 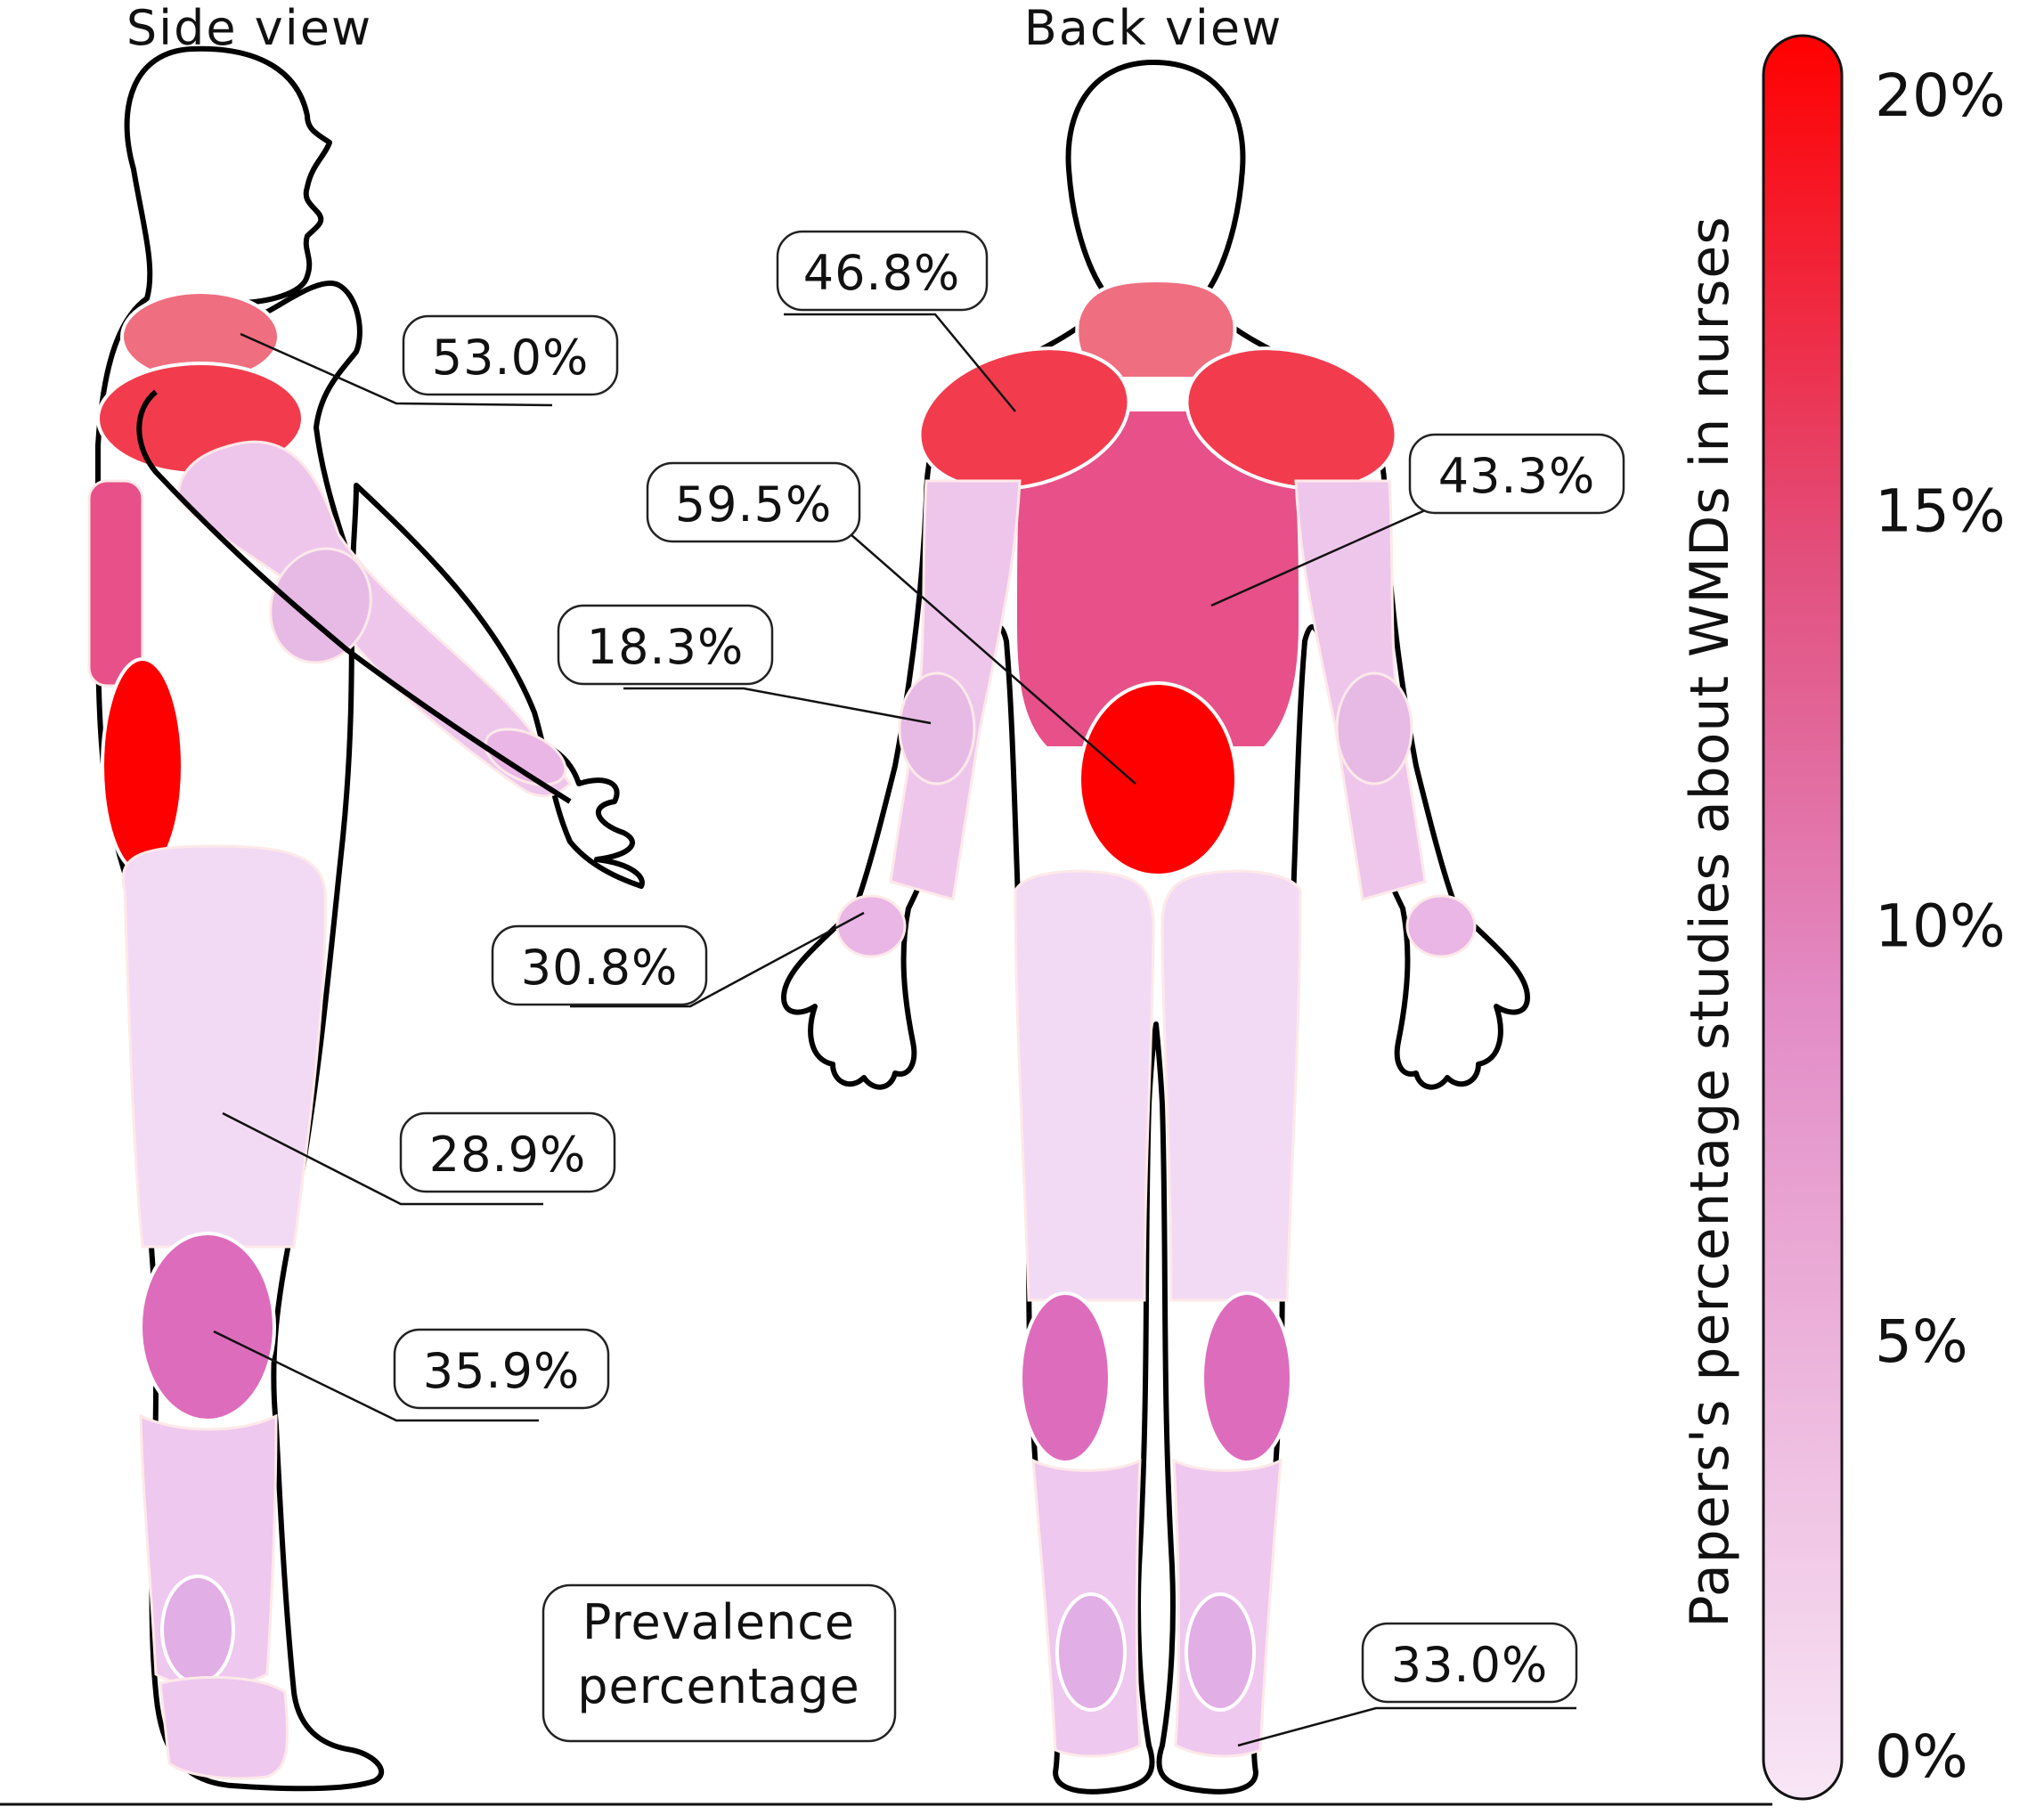 What do you see at coordinates (871, 926) in the screenshot?
I see `back-left-wrist-region` at bounding box center [871, 926].